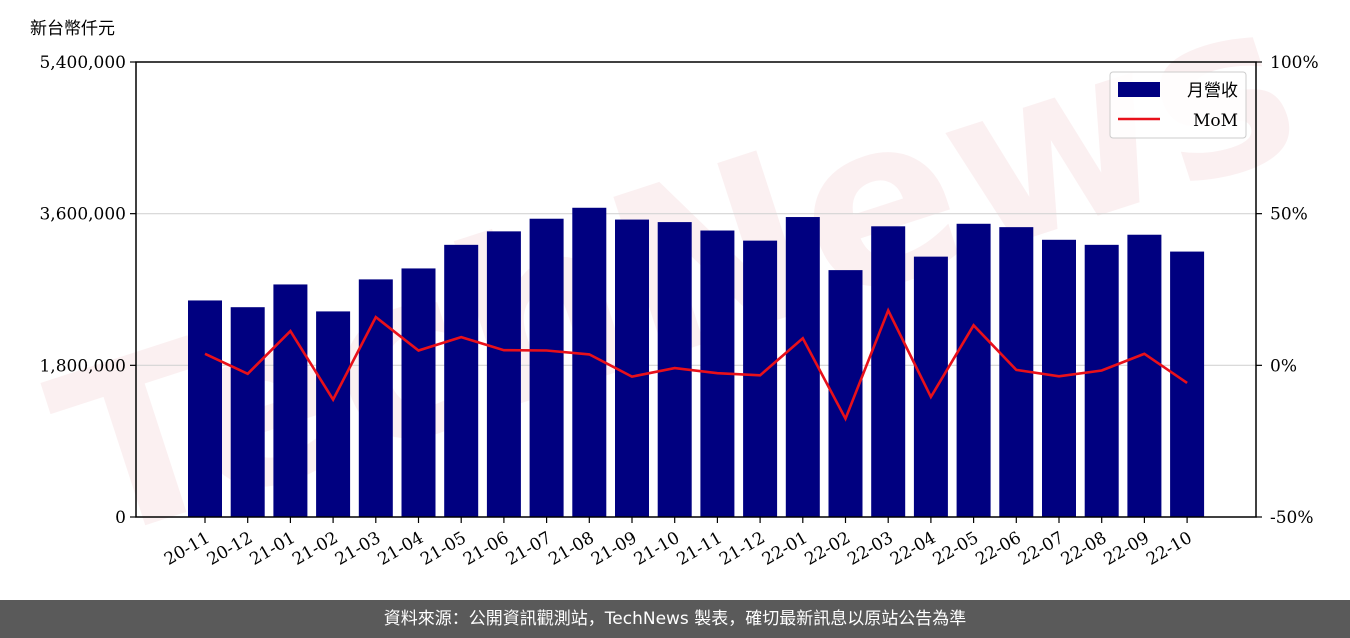 This screenshot has width=1350, height=638. Describe the element at coordinates (657, 549) in the screenshot. I see `x-tick-label: 21-10` at that location.